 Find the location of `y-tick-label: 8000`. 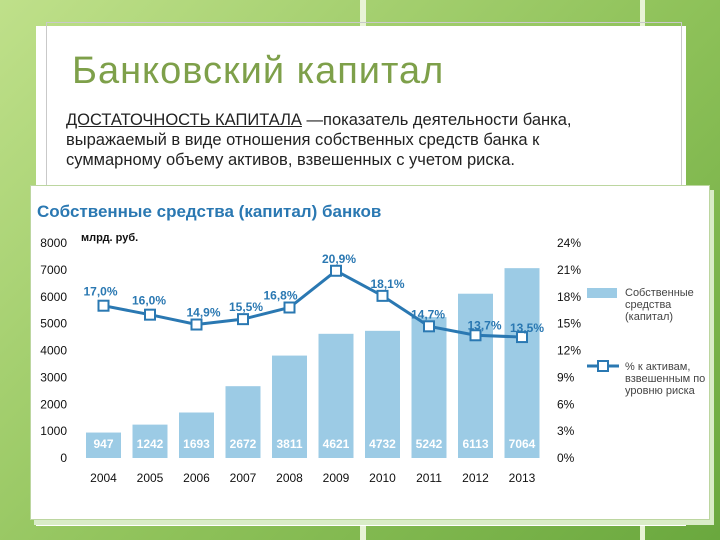

y-tick-label: 8000 is located at coordinates (53, 243).